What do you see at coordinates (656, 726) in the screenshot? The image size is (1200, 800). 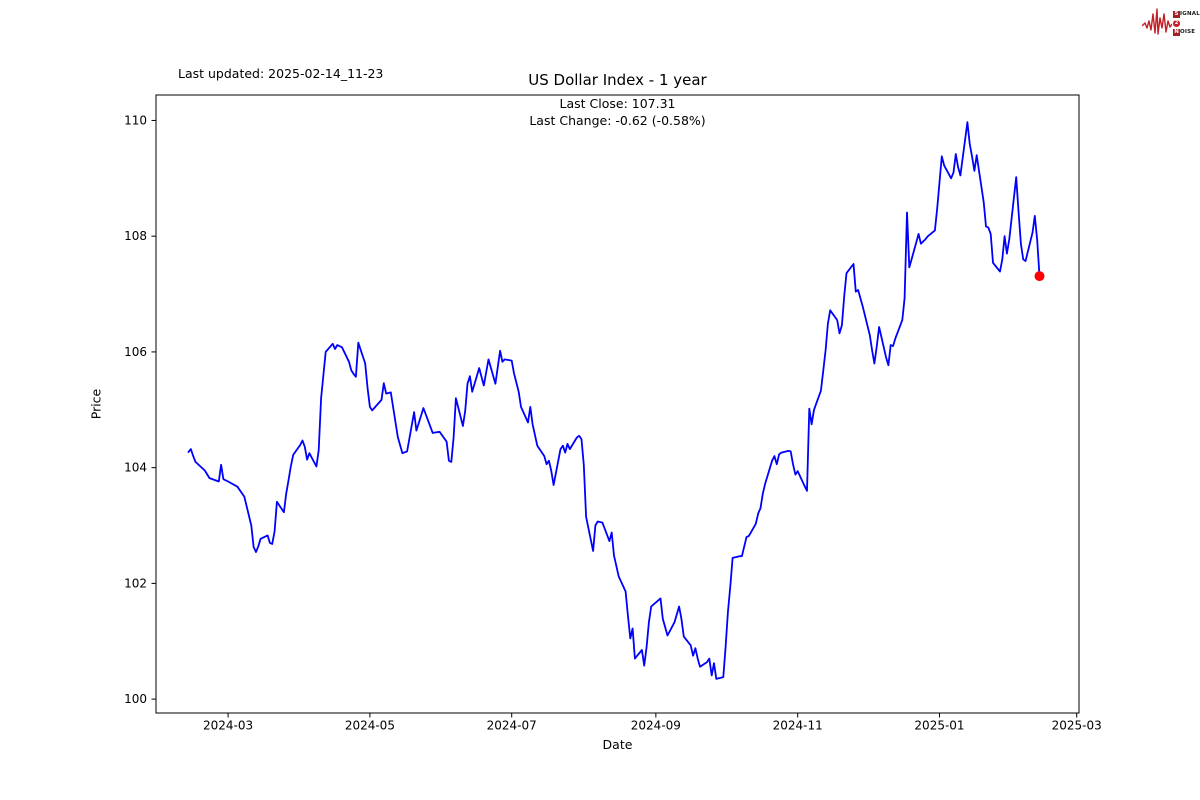 I see `x-tick-label: 2024-09` at bounding box center [656, 726].